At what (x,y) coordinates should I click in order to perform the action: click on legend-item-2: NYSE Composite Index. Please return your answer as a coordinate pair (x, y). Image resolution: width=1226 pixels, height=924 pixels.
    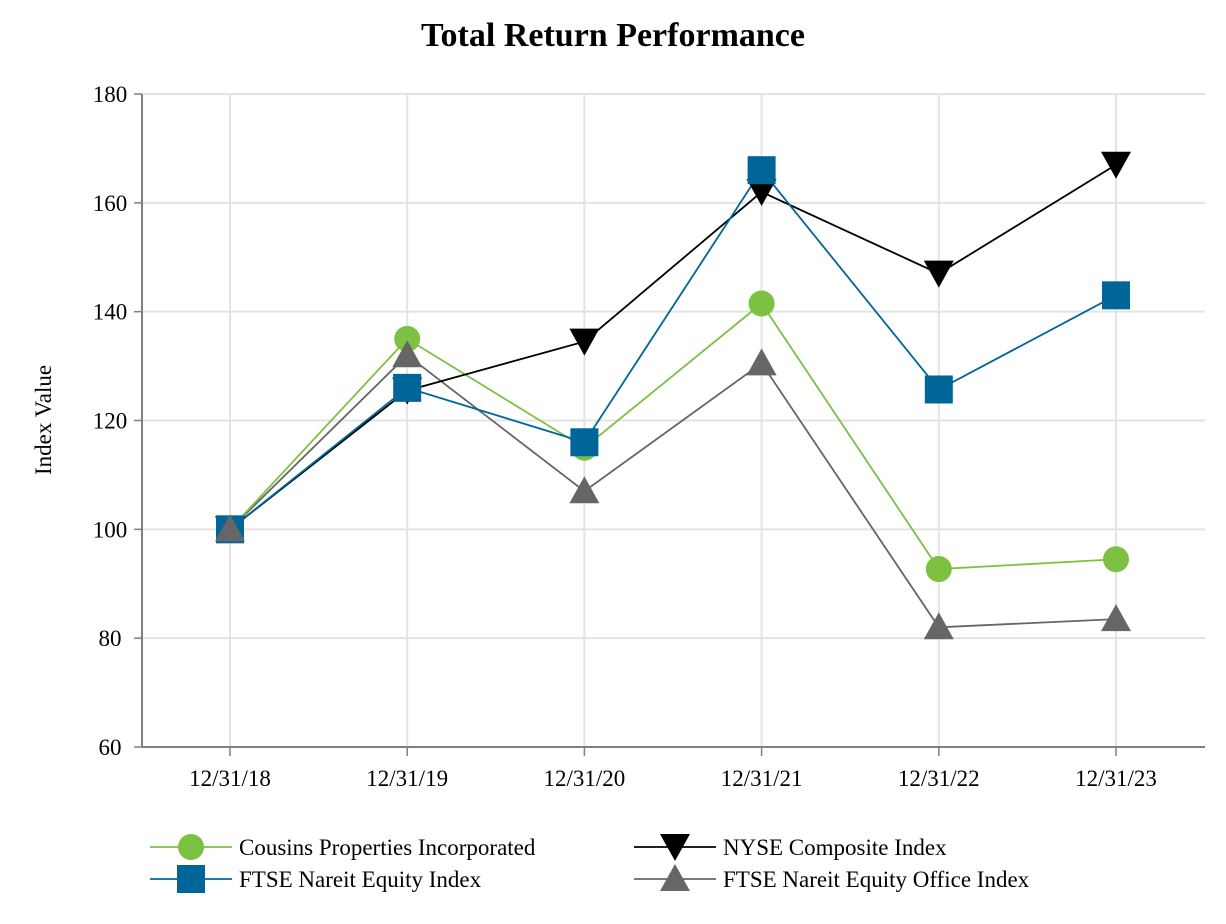
    Looking at the image, I should click on (790, 847).